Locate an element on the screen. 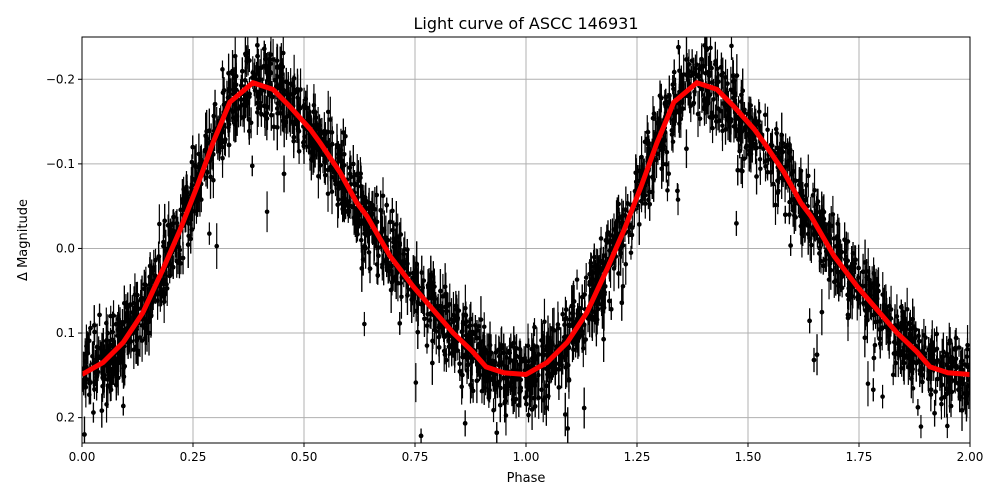 Image resolution: width=1000 pixels, height=500 pixels. x-axis-label: Phase is located at coordinates (526, 478).